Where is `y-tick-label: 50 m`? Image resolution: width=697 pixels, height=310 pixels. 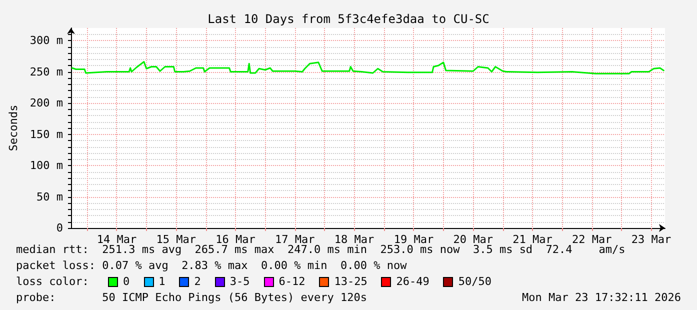 y-tick-label: 50 m is located at coordinates (50, 197).